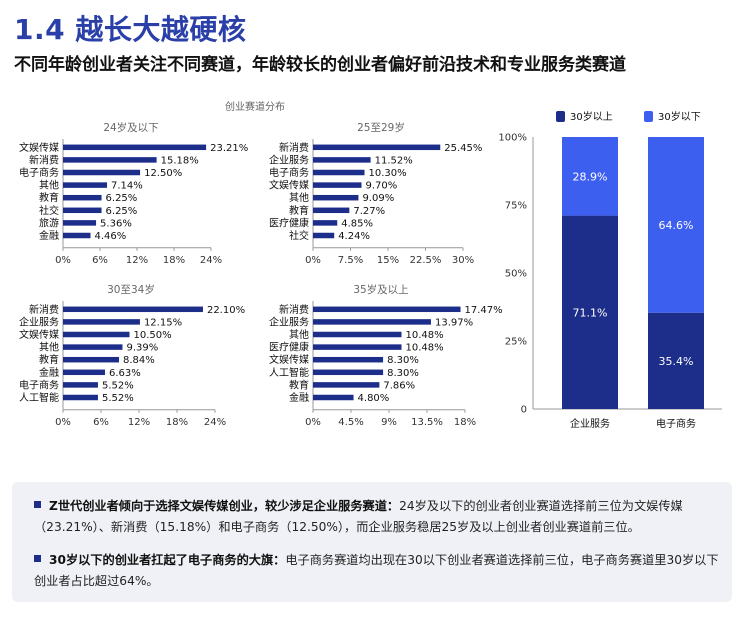  Describe the element at coordinates (382, 186) in the screenshot. I see `data-label: 9.70%` at that location.